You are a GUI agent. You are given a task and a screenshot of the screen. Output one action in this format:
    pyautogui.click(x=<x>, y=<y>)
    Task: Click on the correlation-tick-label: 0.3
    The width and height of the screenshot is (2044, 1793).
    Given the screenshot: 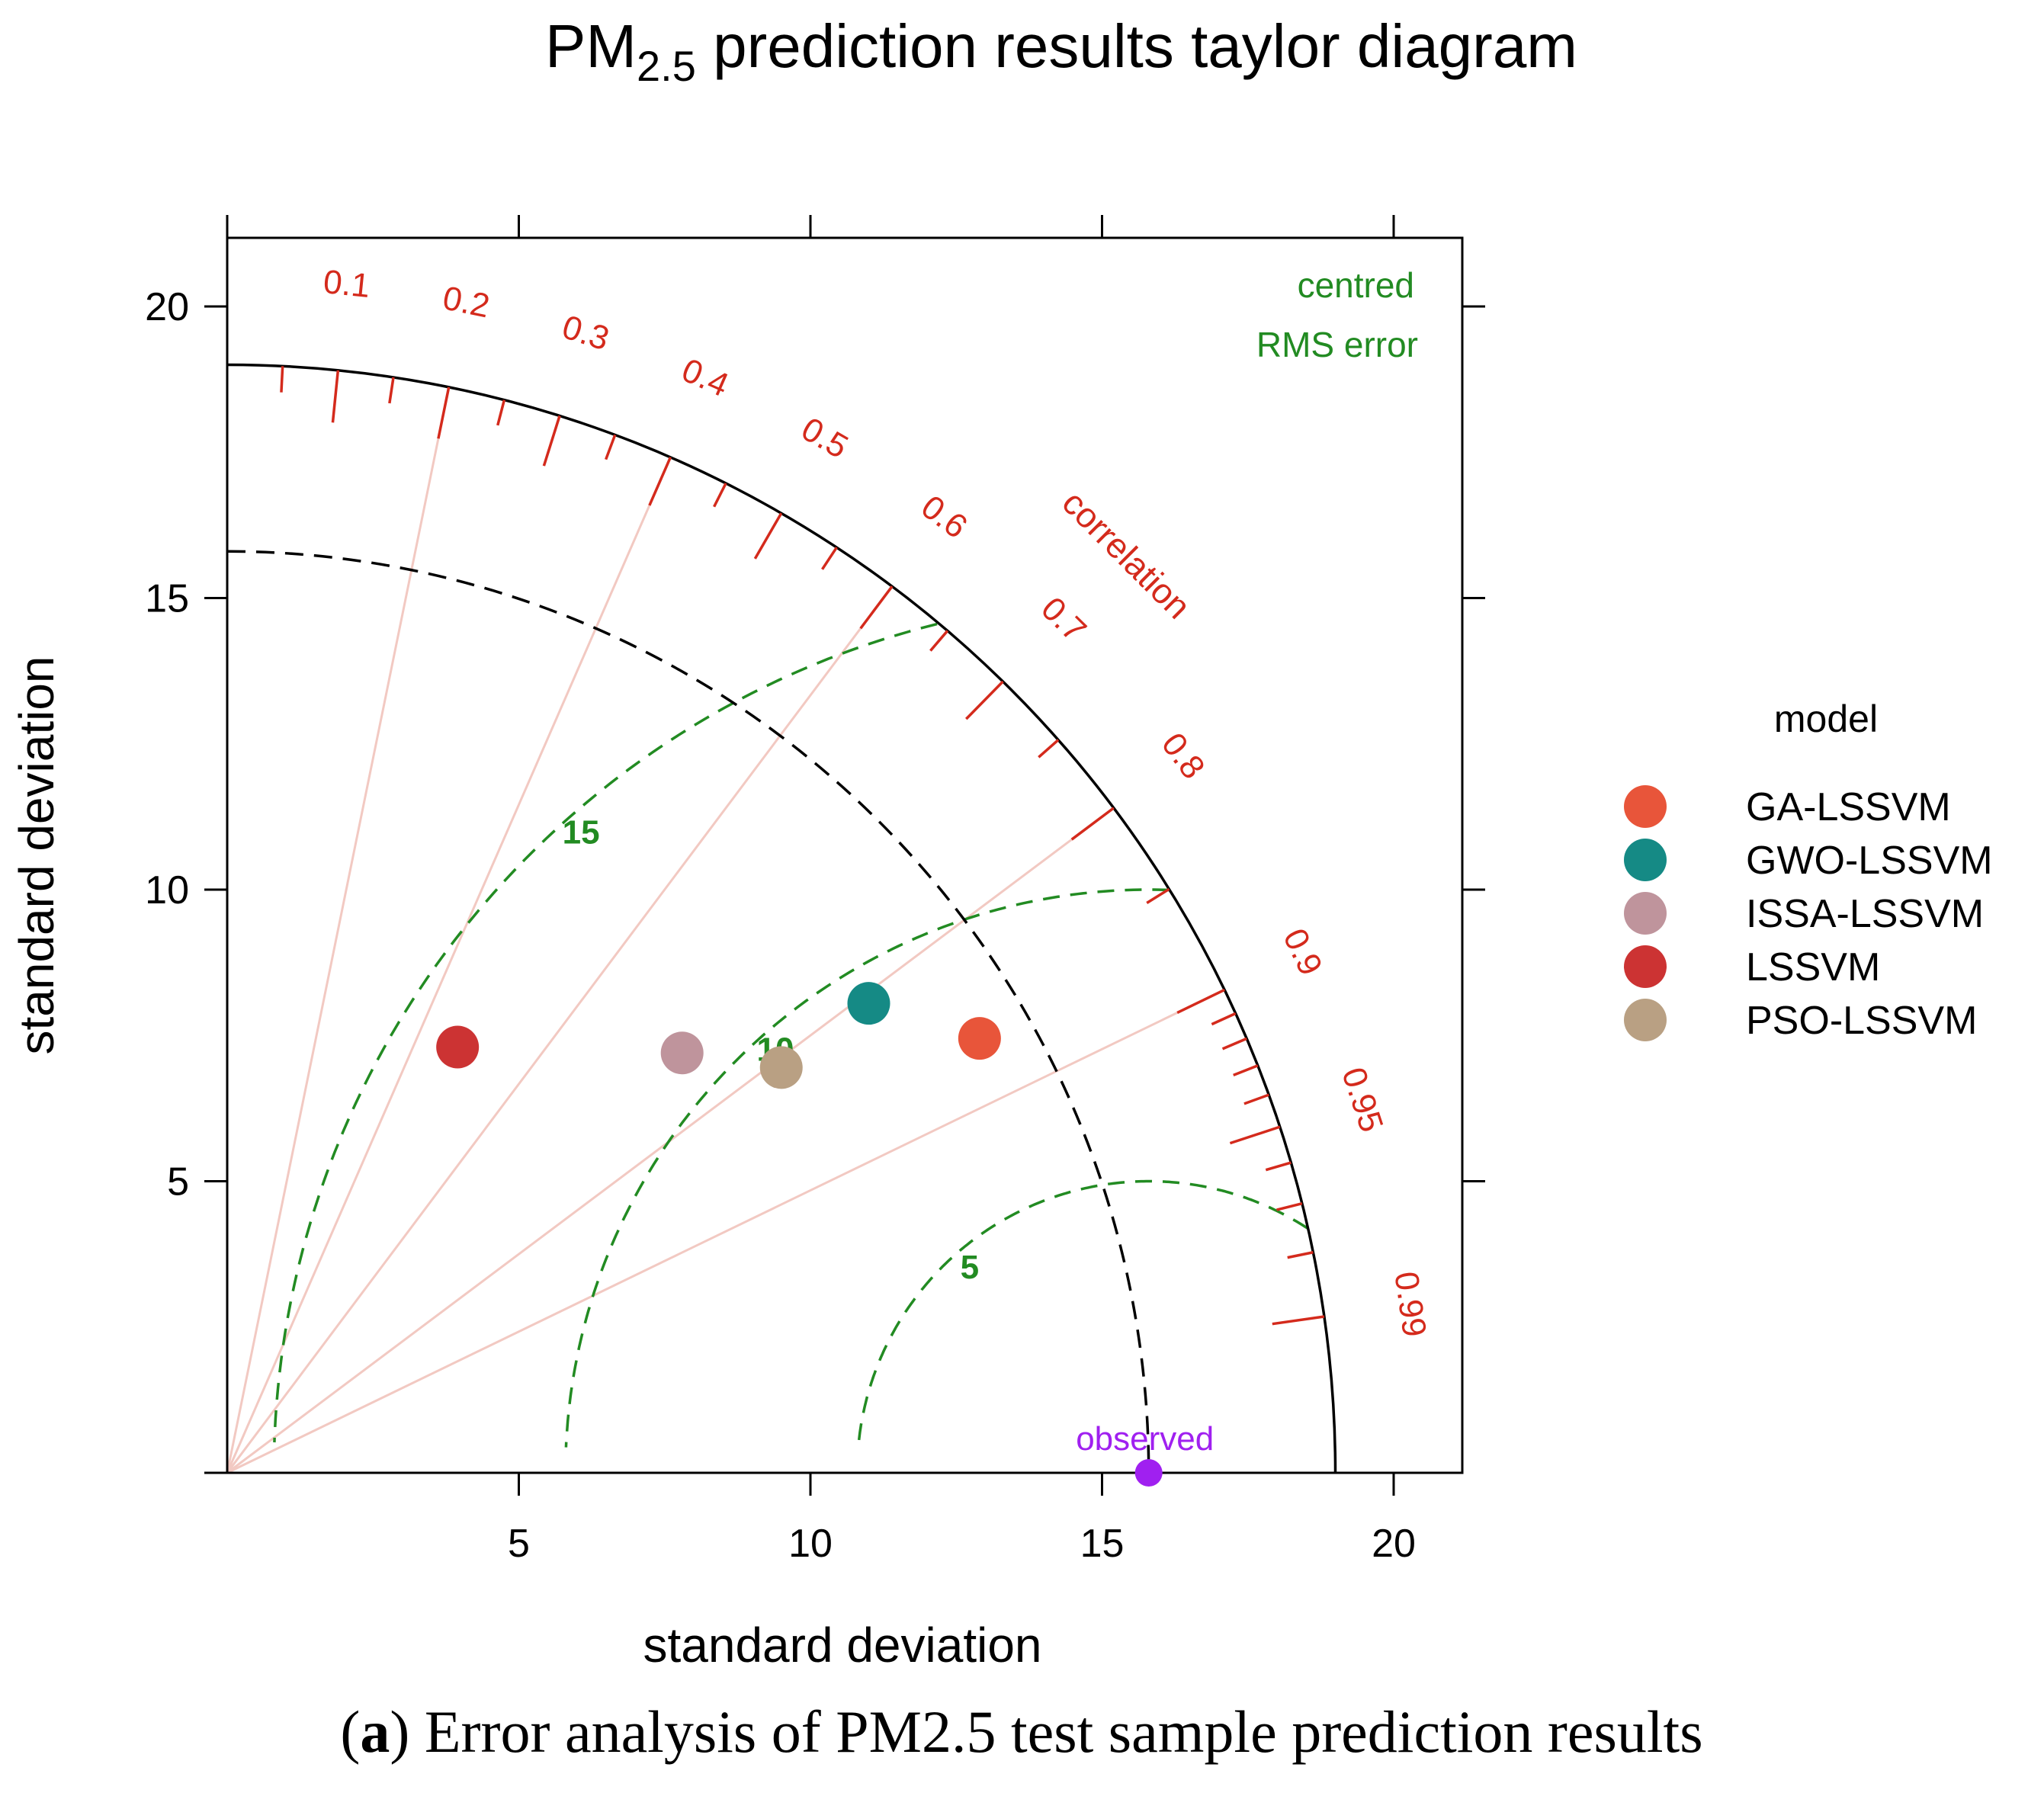 What is the action you would take?
    pyautogui.click(x=586, y=333)
    